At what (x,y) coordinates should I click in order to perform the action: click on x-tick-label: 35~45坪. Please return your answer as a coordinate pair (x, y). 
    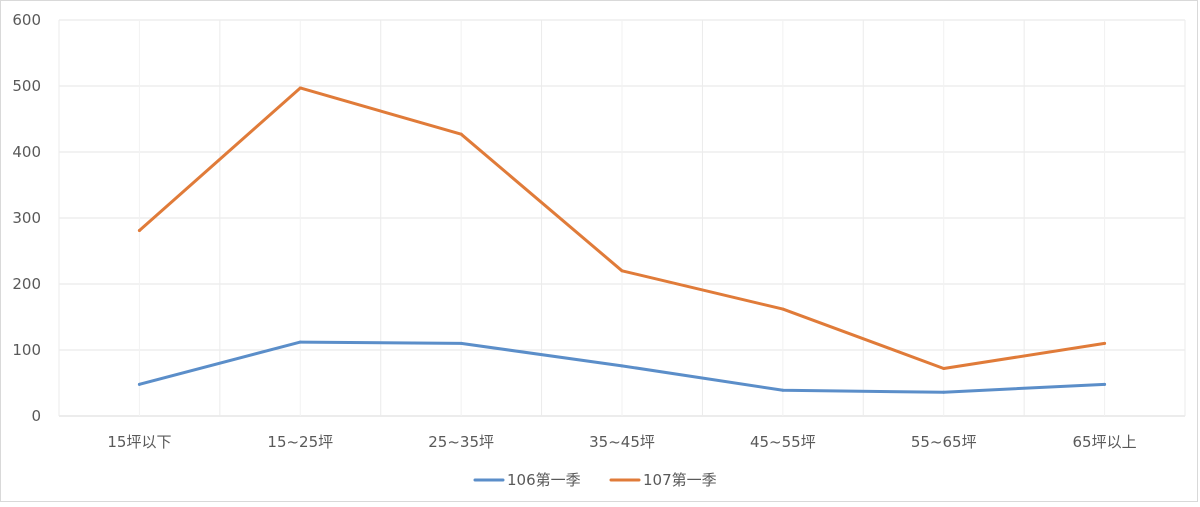
    Looking at the image, I should click on (622, 442).